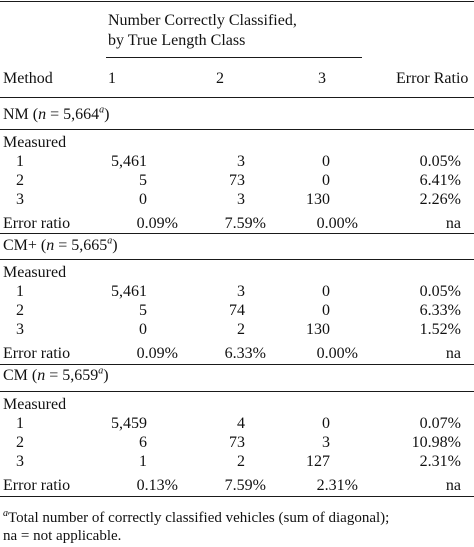  What do you see at coordinates (28, 78) in the screenshot?
I see `header-method: Method` at bounding box center [28, 78].